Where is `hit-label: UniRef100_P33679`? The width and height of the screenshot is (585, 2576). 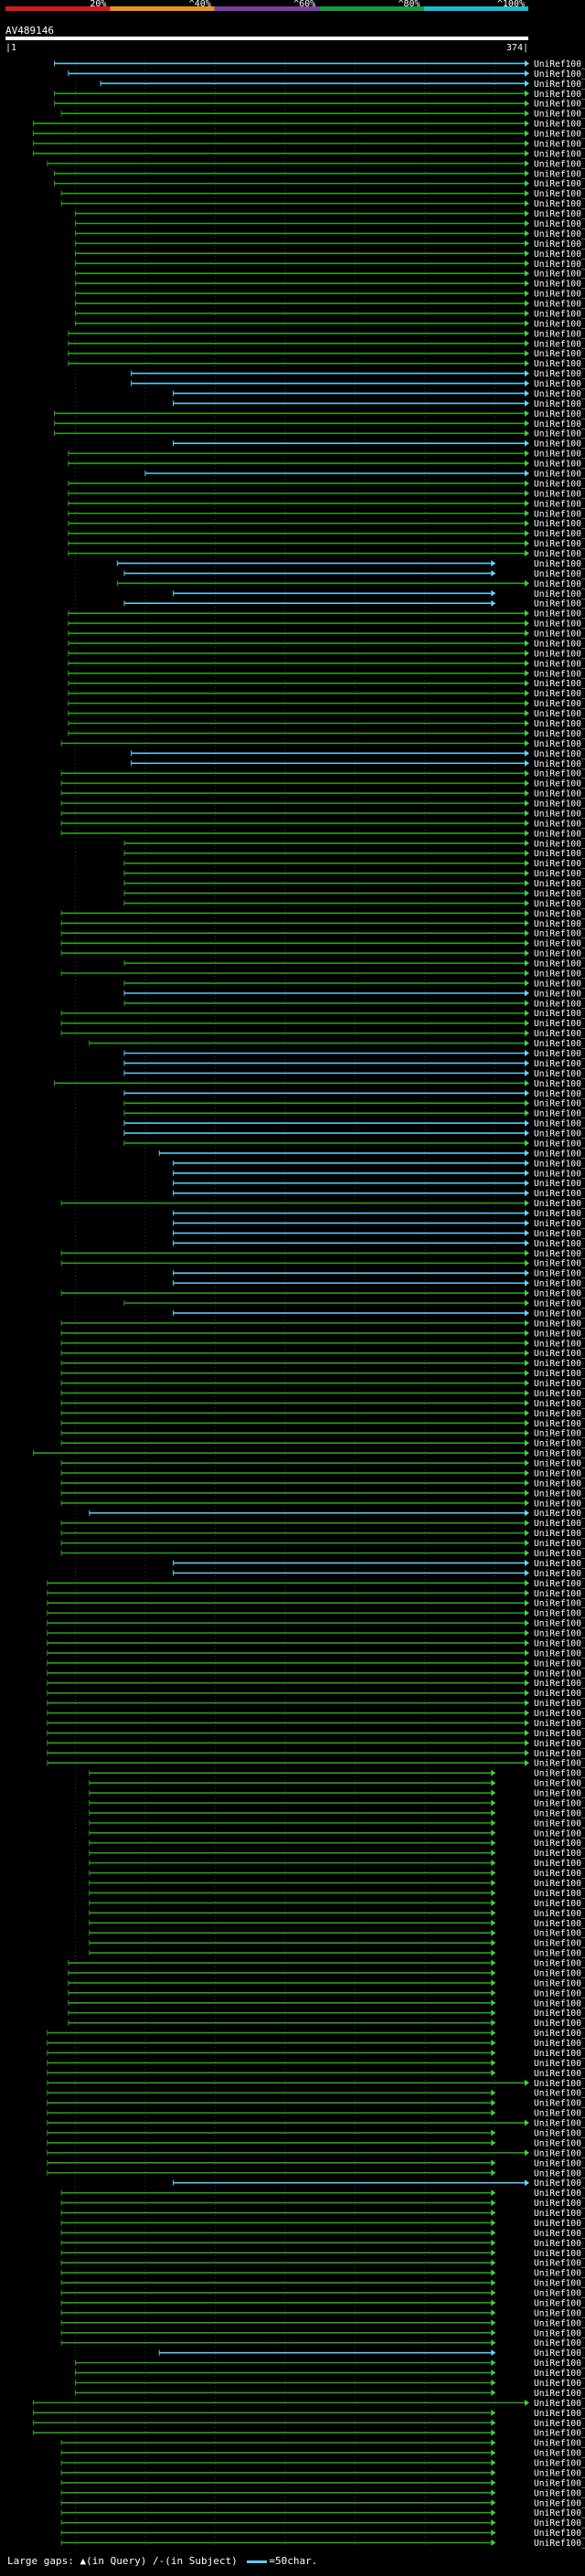
hit-label: UniRef100_P33679 is located at coordinates (560, 784).